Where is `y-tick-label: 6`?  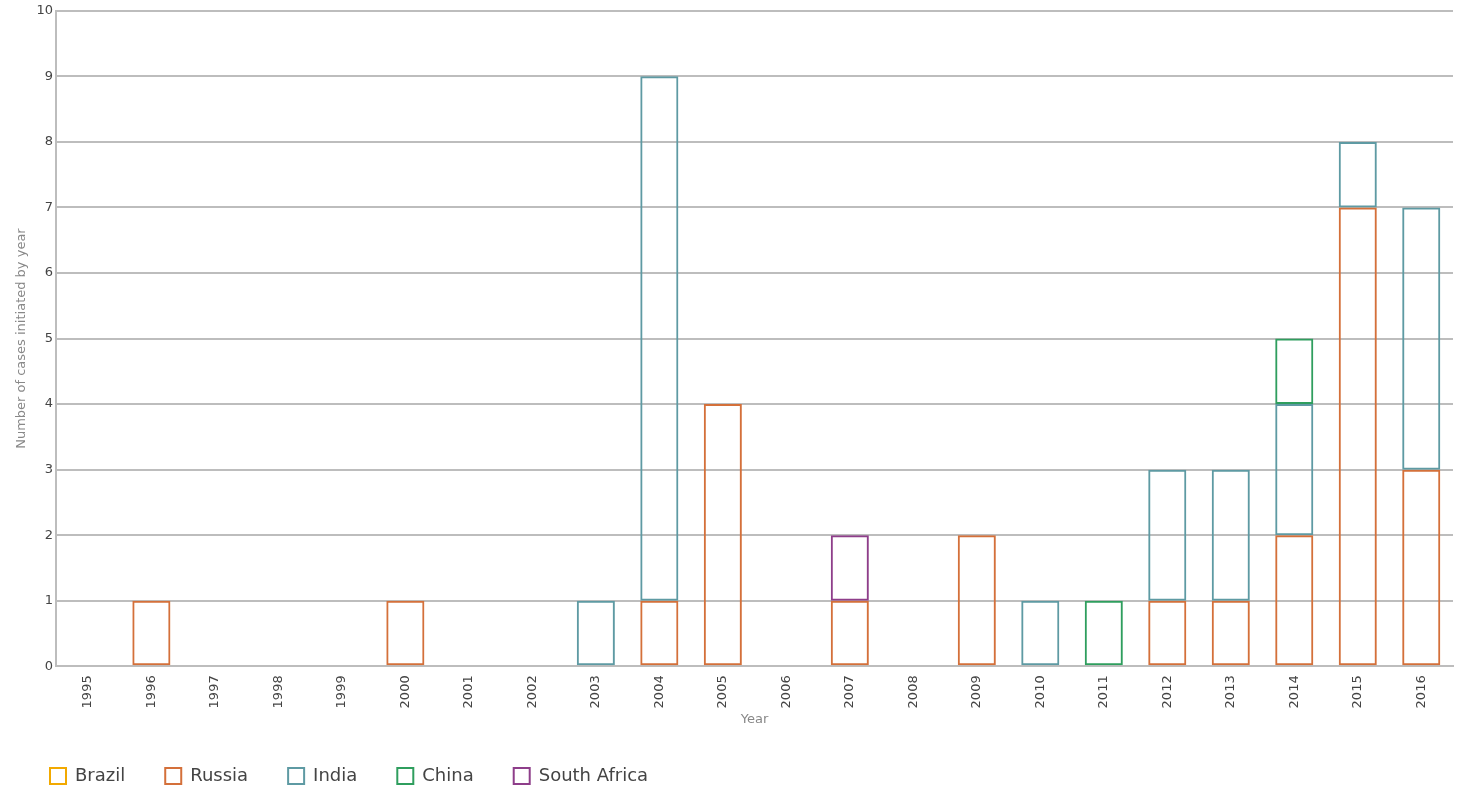
y-tick-label: 6 is located at coordinates (49, 272).